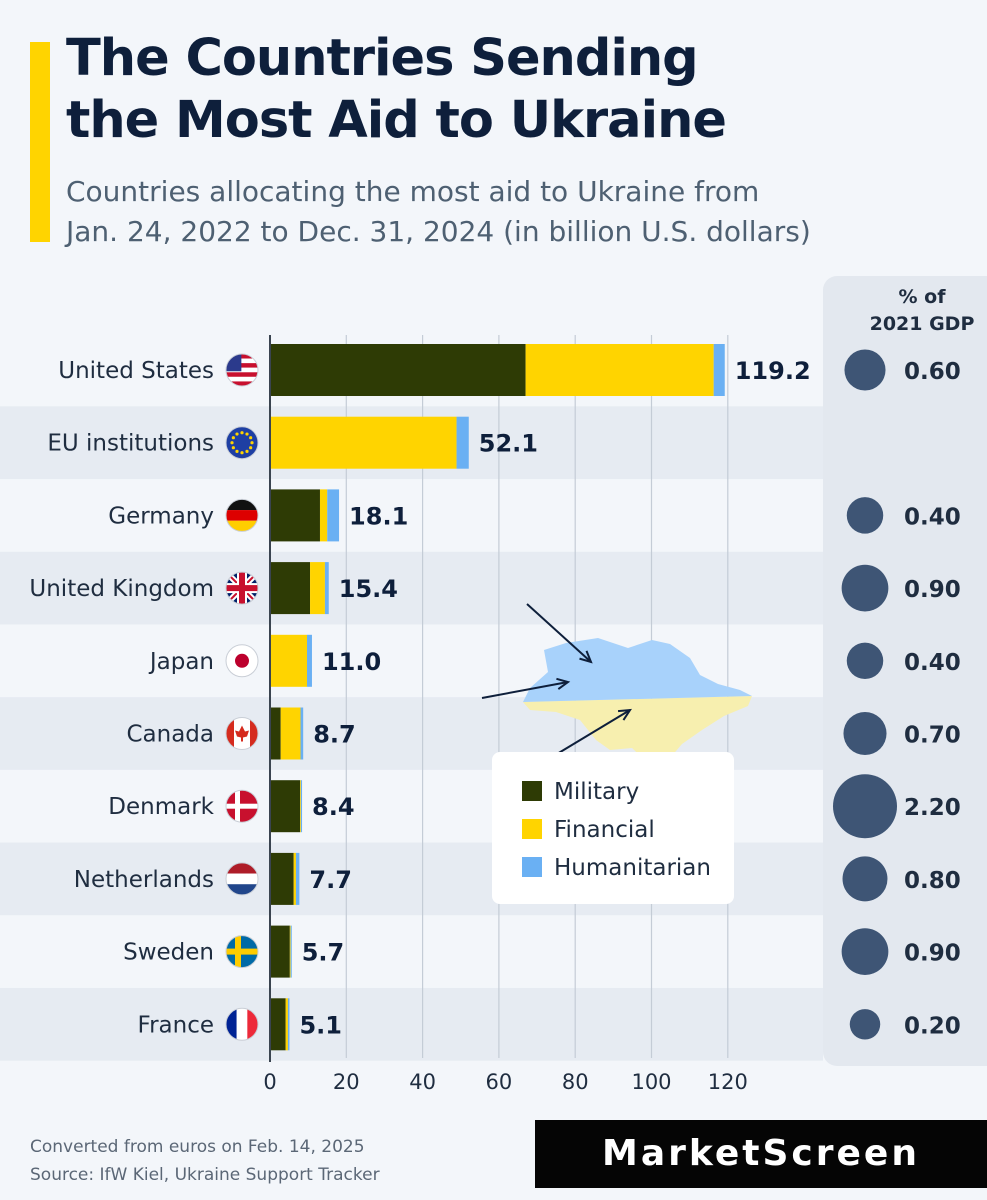 The width and height of the screenshot is (987, 1200). Describe the element at coordinates (865, 588) in the screenshot. I see `gdp-bubble-united-kingdom` at that location.